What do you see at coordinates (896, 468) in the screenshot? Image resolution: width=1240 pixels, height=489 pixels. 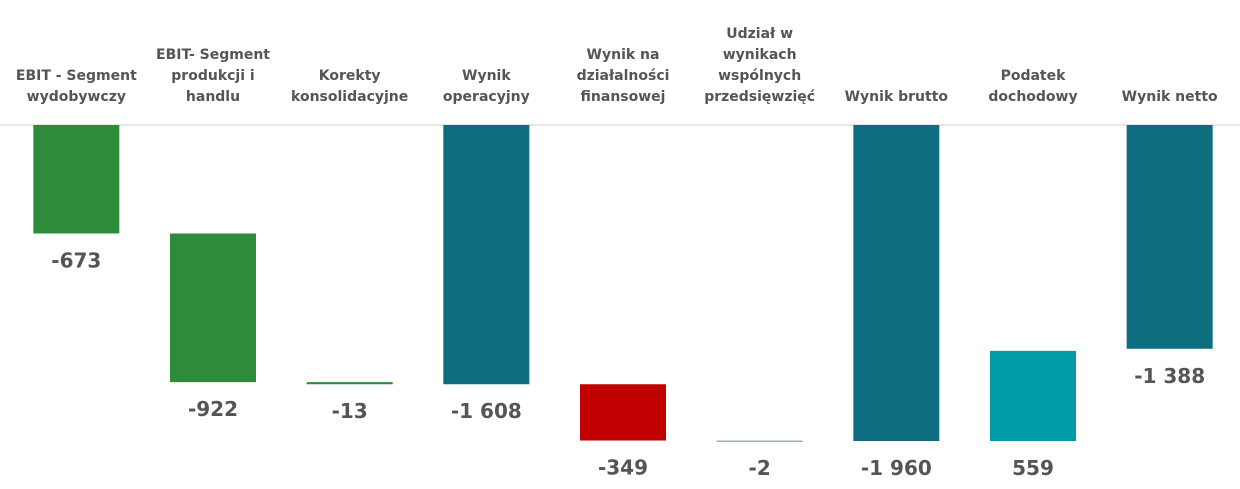 I see `value-label: -1 960` at bounding box center [896, 468].